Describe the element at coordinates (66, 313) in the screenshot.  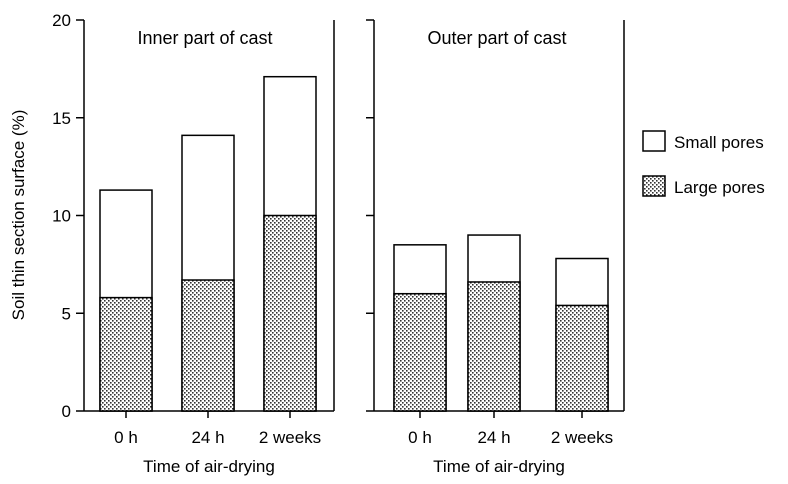
I see `y-tick-label: 5` at that location.